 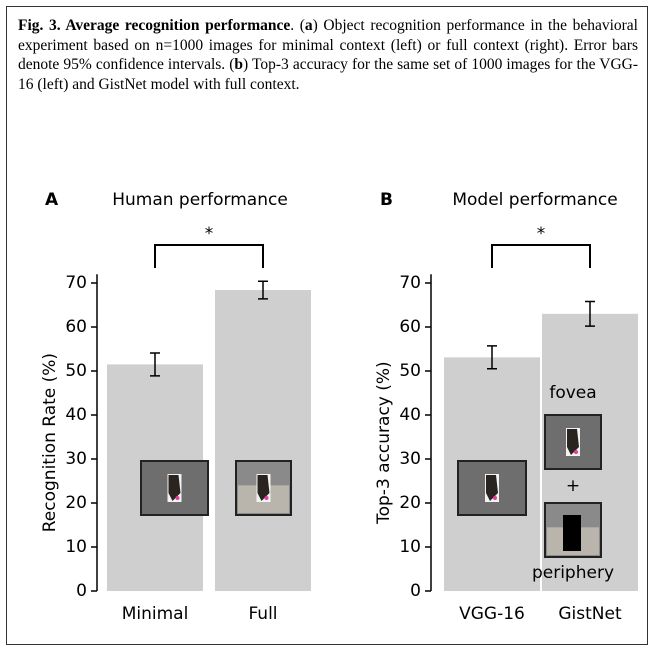 What do you see at coordinates (200, 200) in the screenshot?
I see `chart-title: Human performance` at bounding box center [200, 200].